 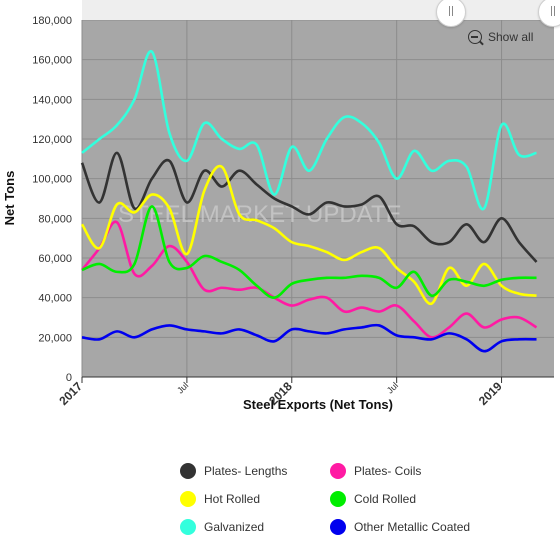 I want to click on x-tick-label: 2017, so click(x=70, y=393).